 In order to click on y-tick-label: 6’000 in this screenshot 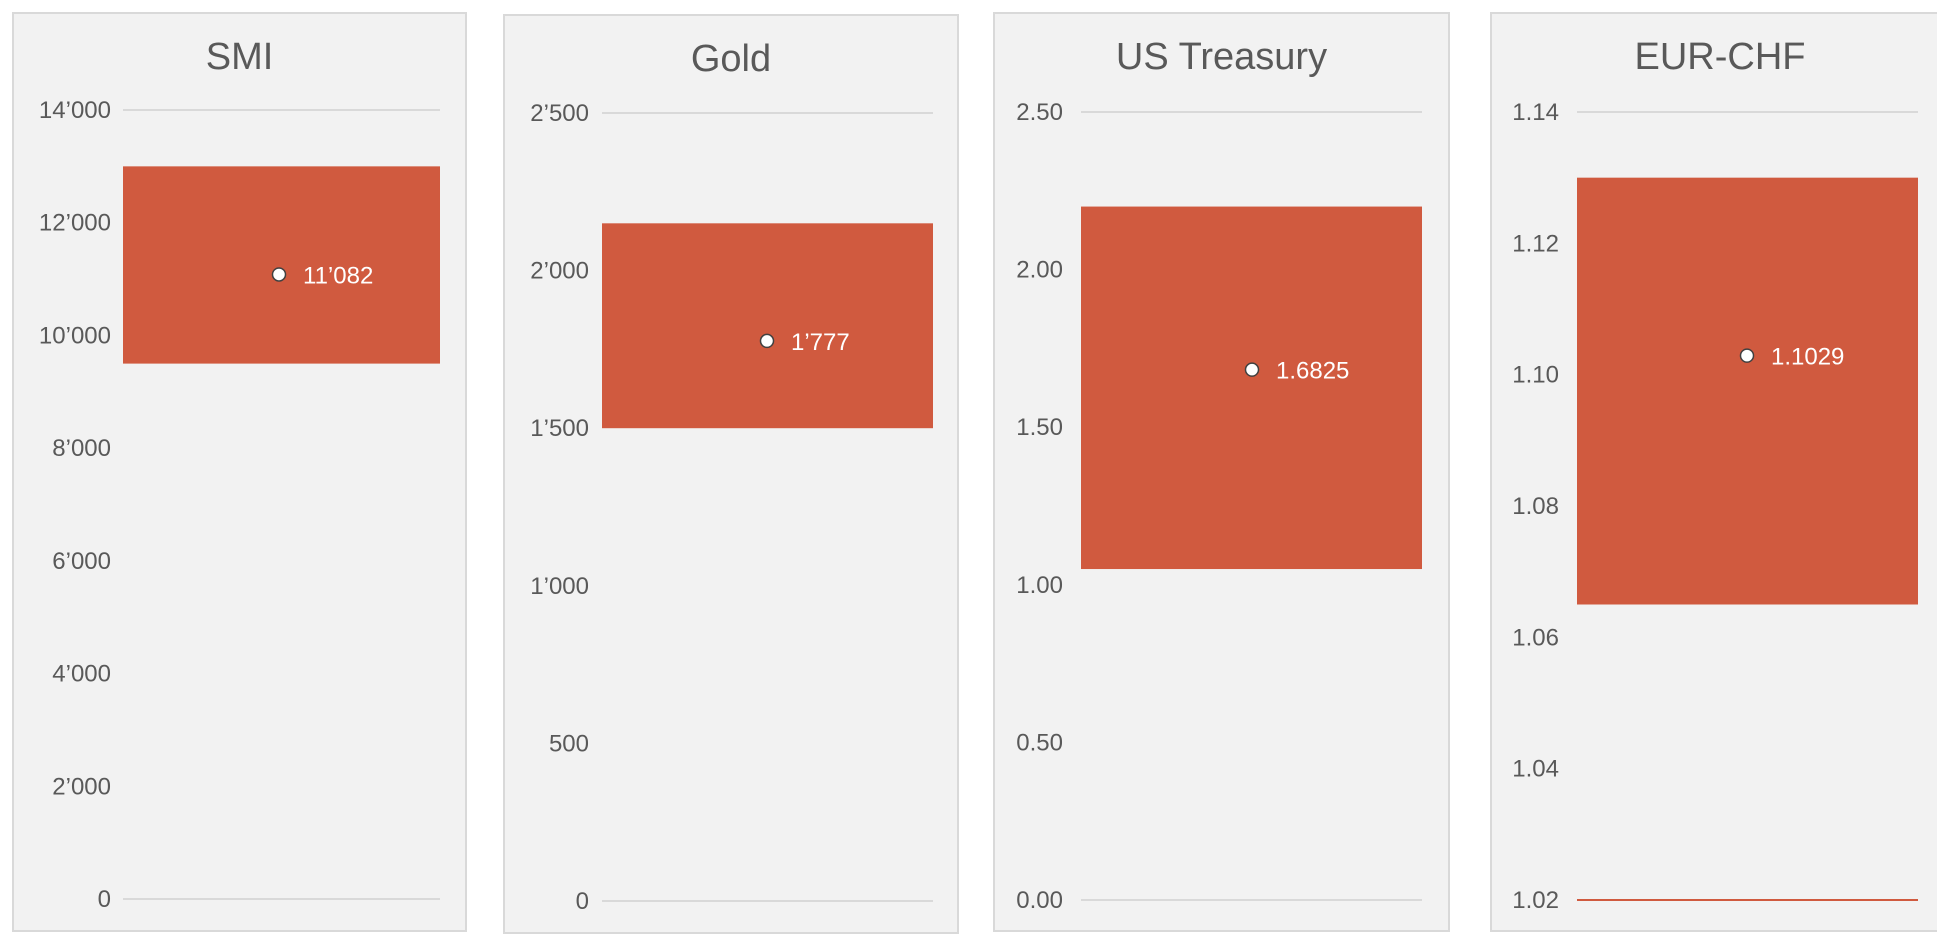, I will do `click(81, 561)`.